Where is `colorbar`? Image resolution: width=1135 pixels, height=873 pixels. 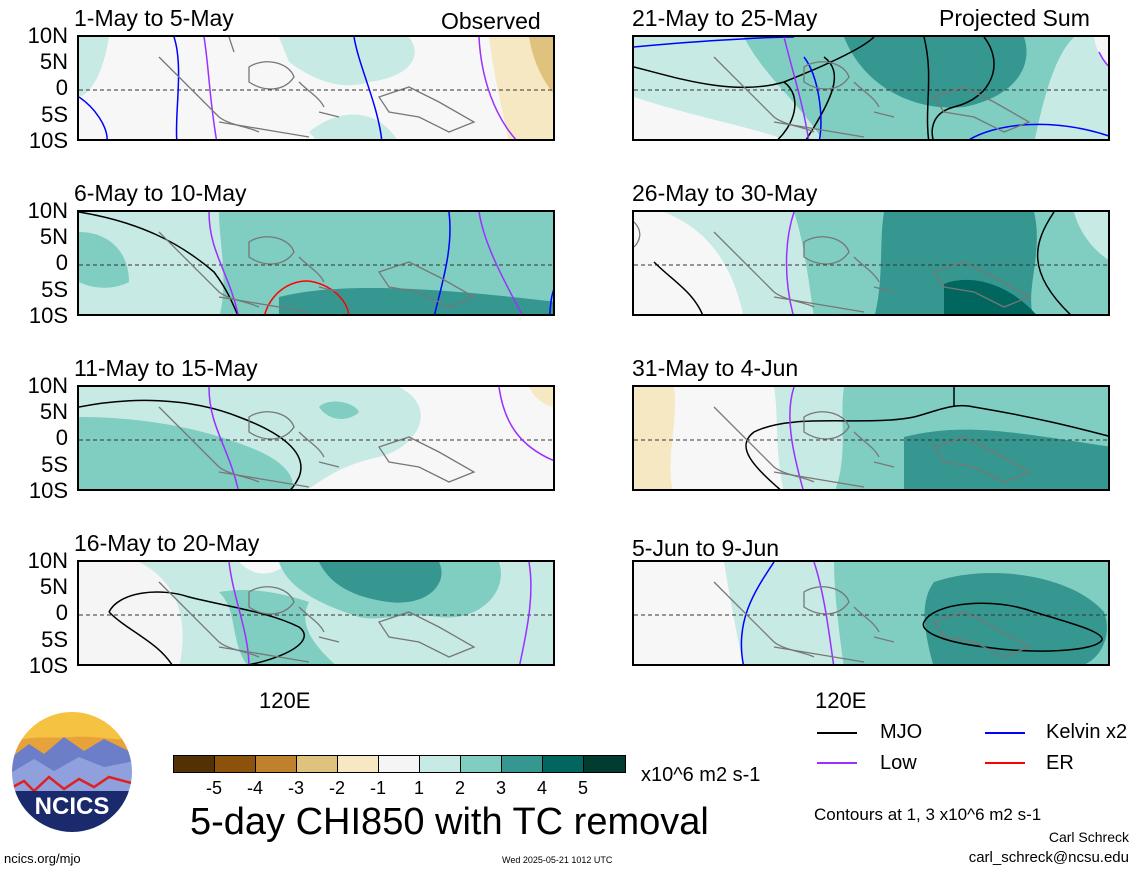 colorbar is located at coordinates (399, 764).